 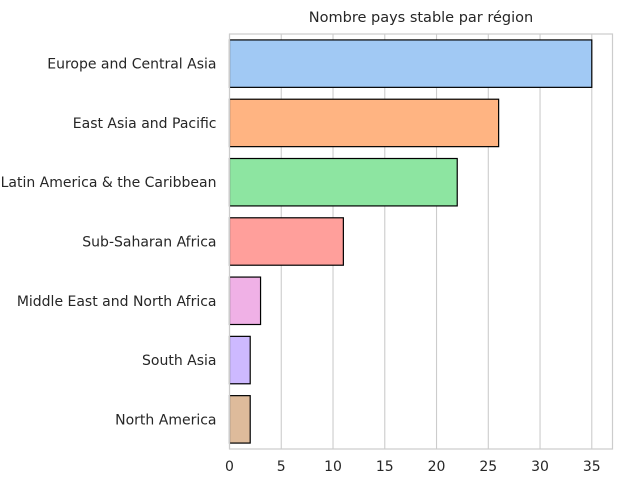 I want to click on y-category-label: Latin America & the Caribbean, so click(x=109, y=183).